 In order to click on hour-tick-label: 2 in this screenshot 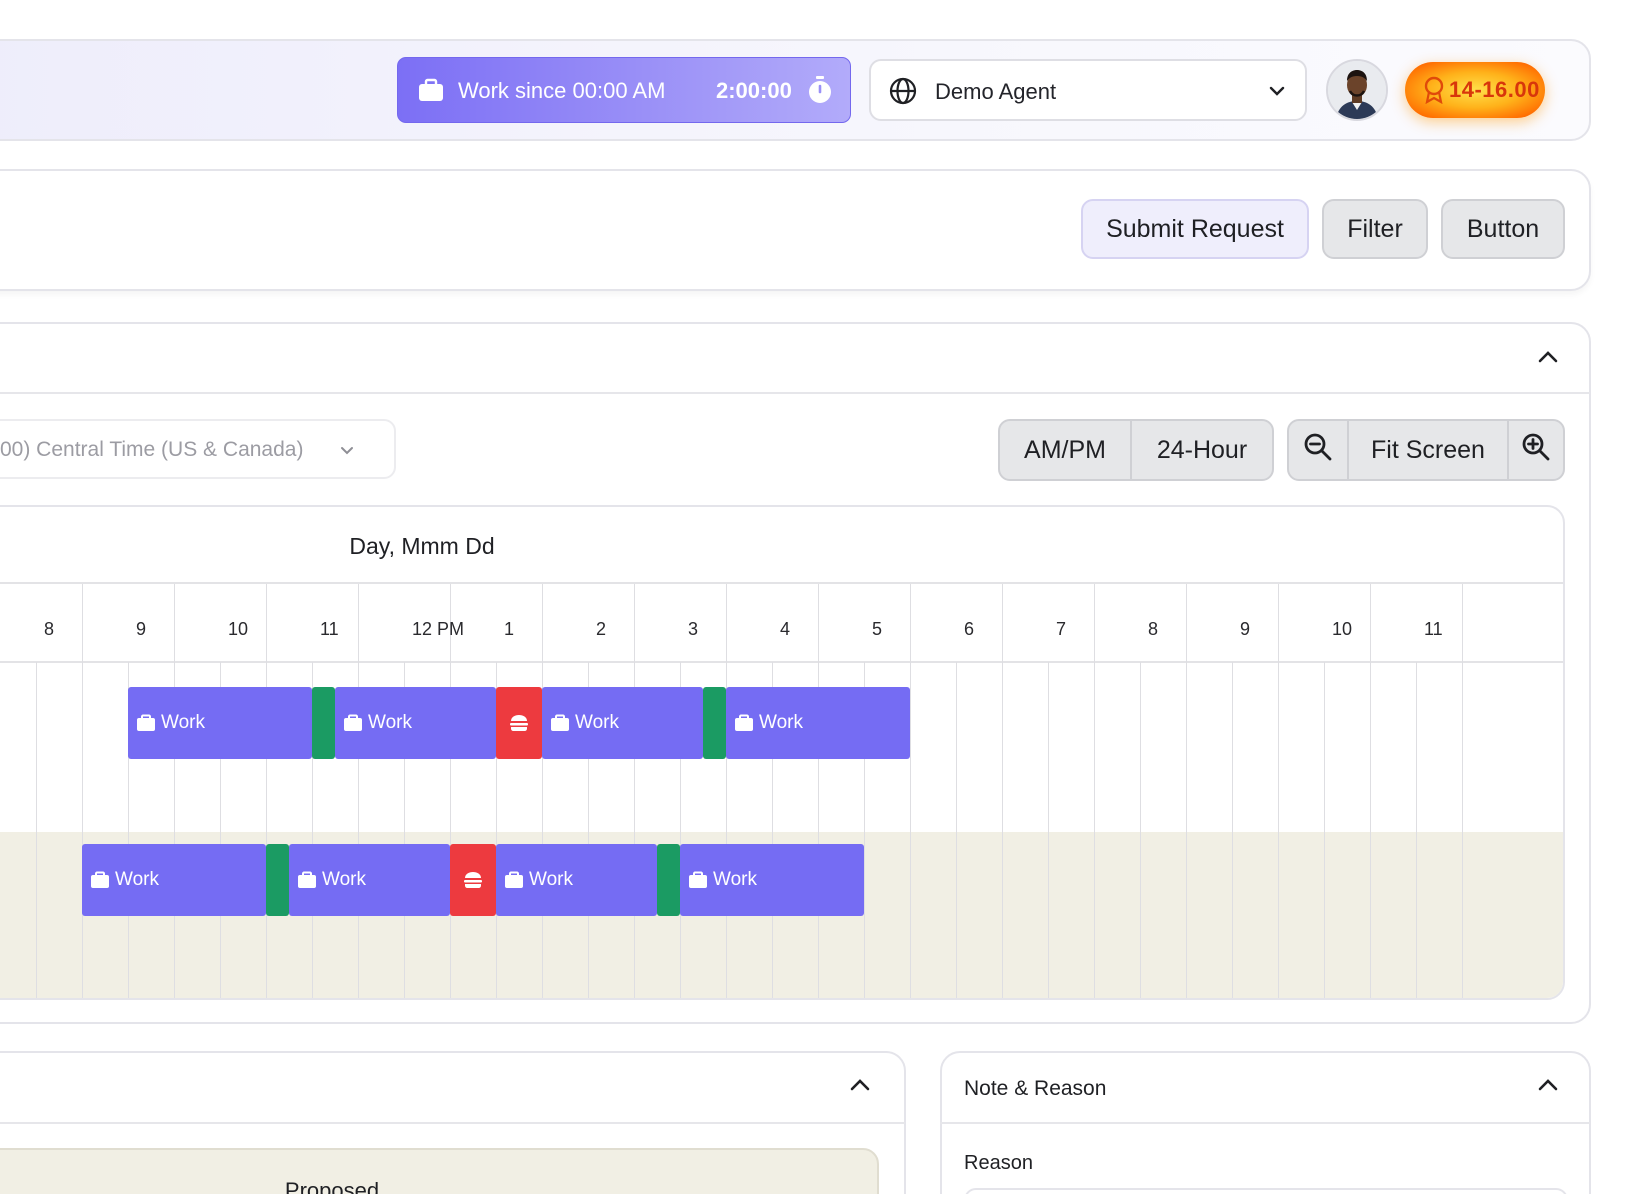, I will do `click(601, 629)`.